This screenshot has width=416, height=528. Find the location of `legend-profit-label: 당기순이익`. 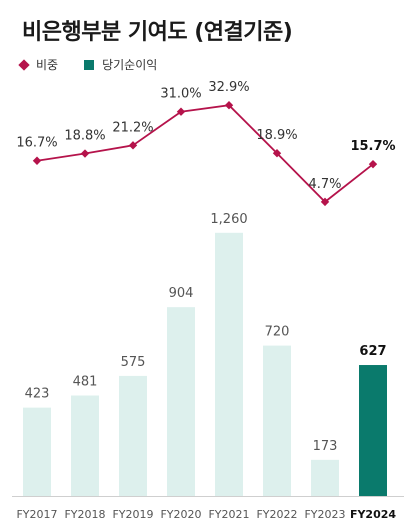

legend-profit-label: 당기순이익 is located at coordinates (130, 65).